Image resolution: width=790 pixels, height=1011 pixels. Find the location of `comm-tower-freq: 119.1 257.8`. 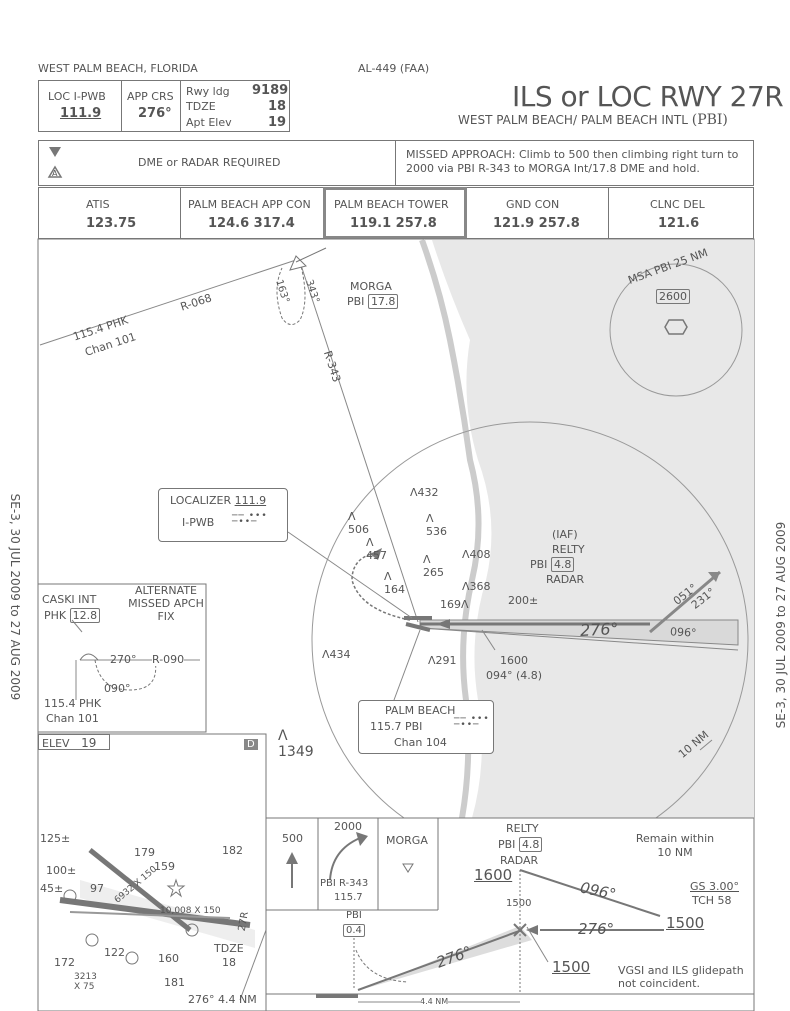

comm-tower-freq: 119.1 257.8 is located at coordinates (393, 223).